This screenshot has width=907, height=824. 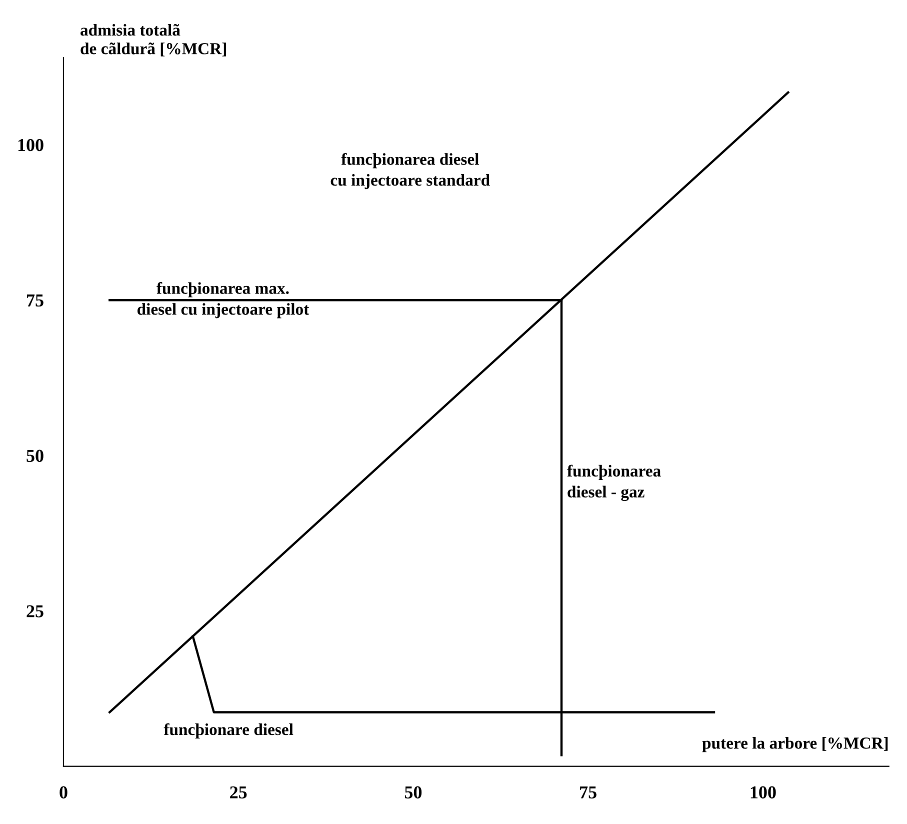 I want to click on y-axis-title: admisia totalã de cãldurã [%MCR], so click(x=153, y=40).